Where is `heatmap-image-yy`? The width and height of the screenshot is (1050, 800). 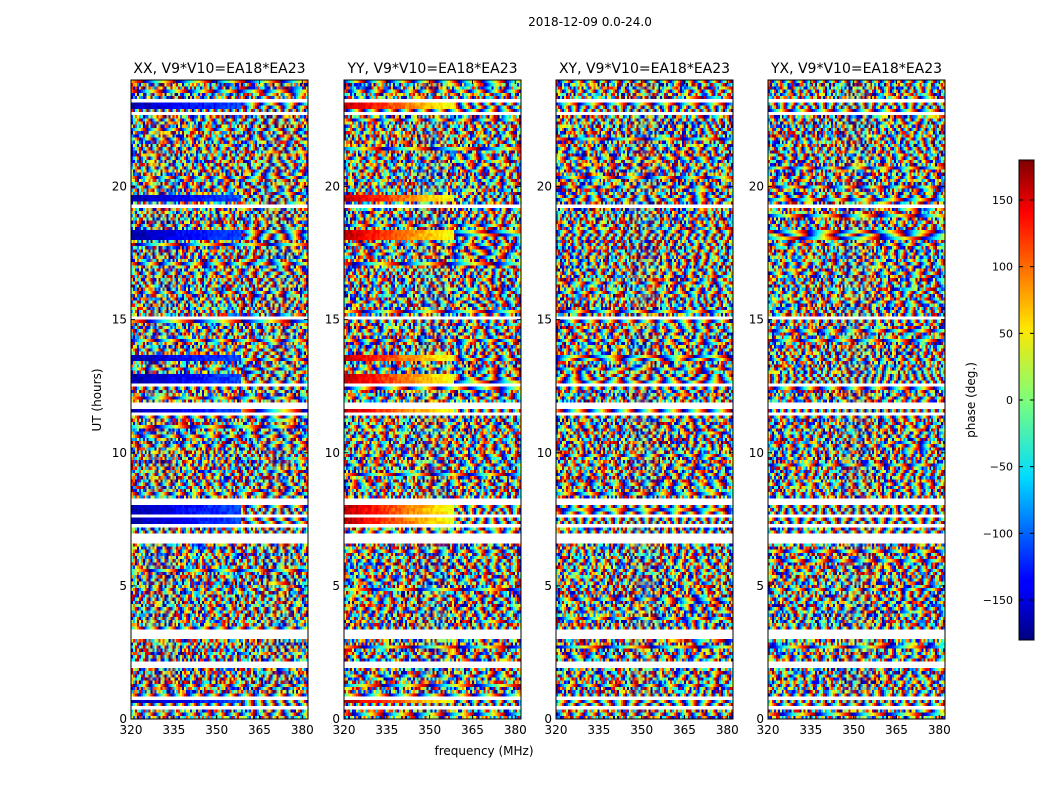
heatmap-image-yy is located at coordinates (432, 399).